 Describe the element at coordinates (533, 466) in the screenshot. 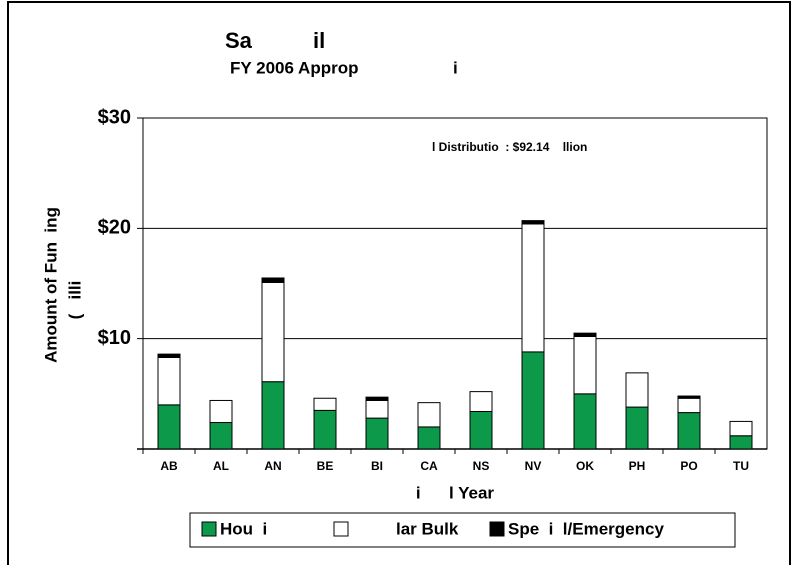

I see `x-tick-label: NV` at that location.